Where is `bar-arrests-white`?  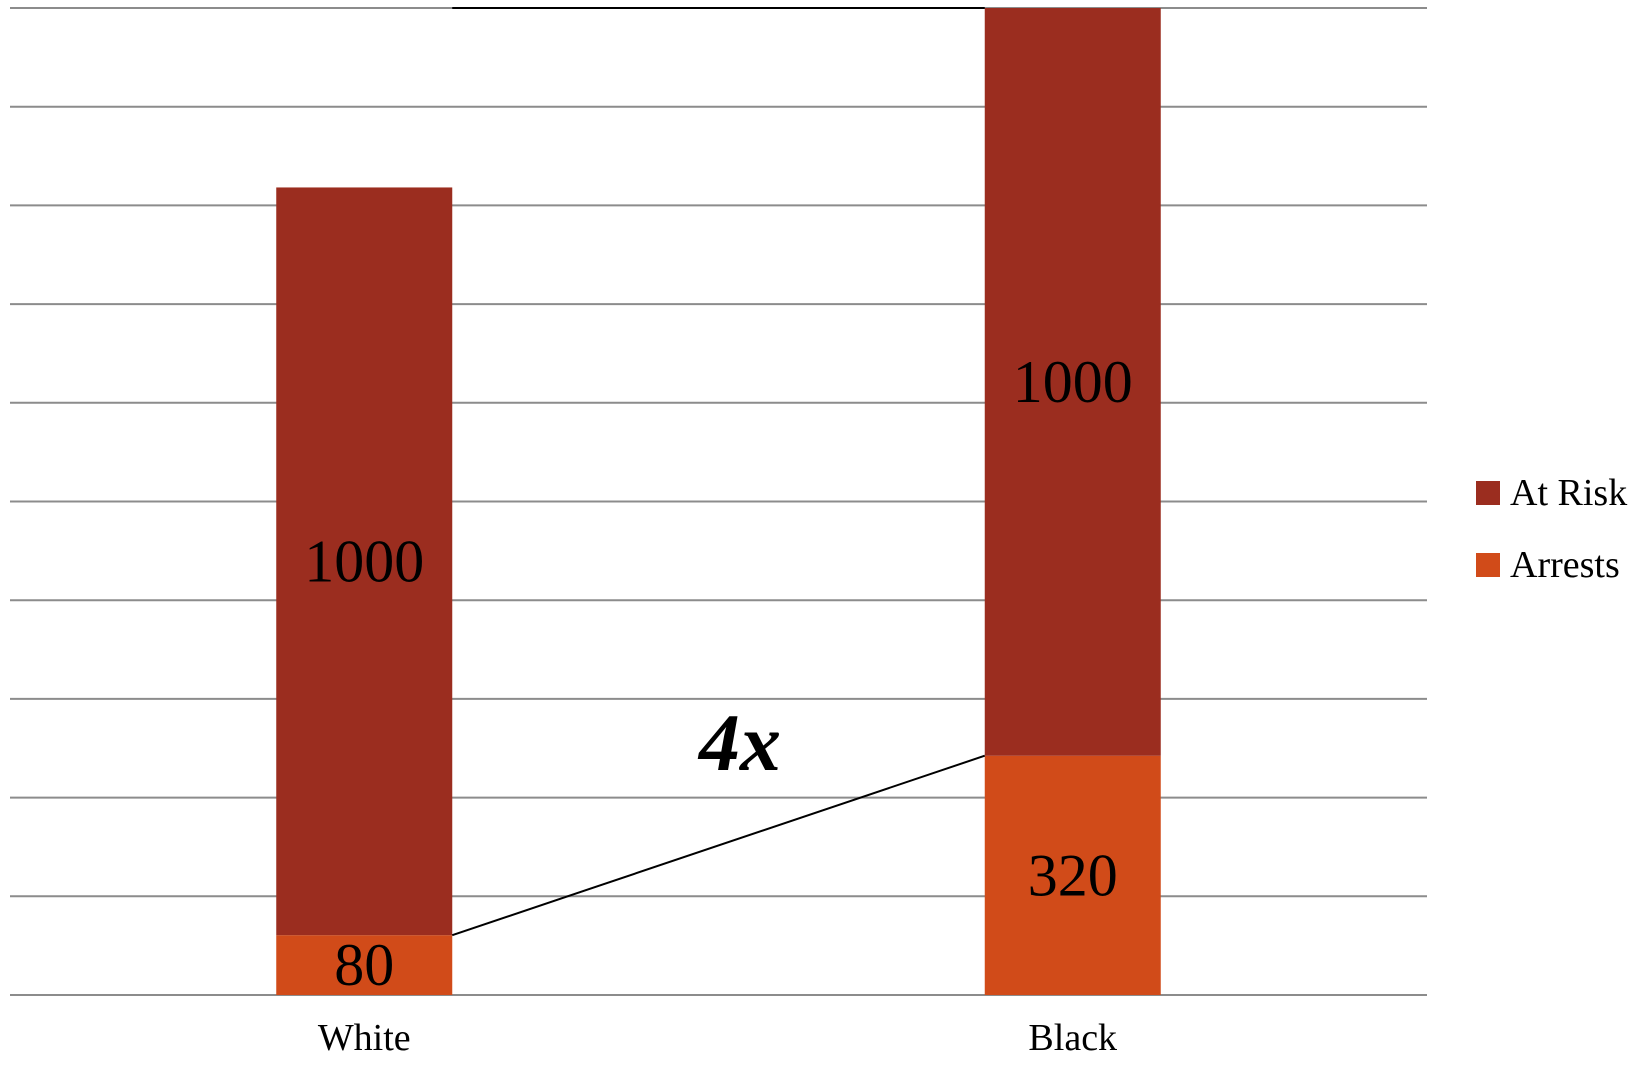
bar-arrests-white is located at coordinates (364, 965).